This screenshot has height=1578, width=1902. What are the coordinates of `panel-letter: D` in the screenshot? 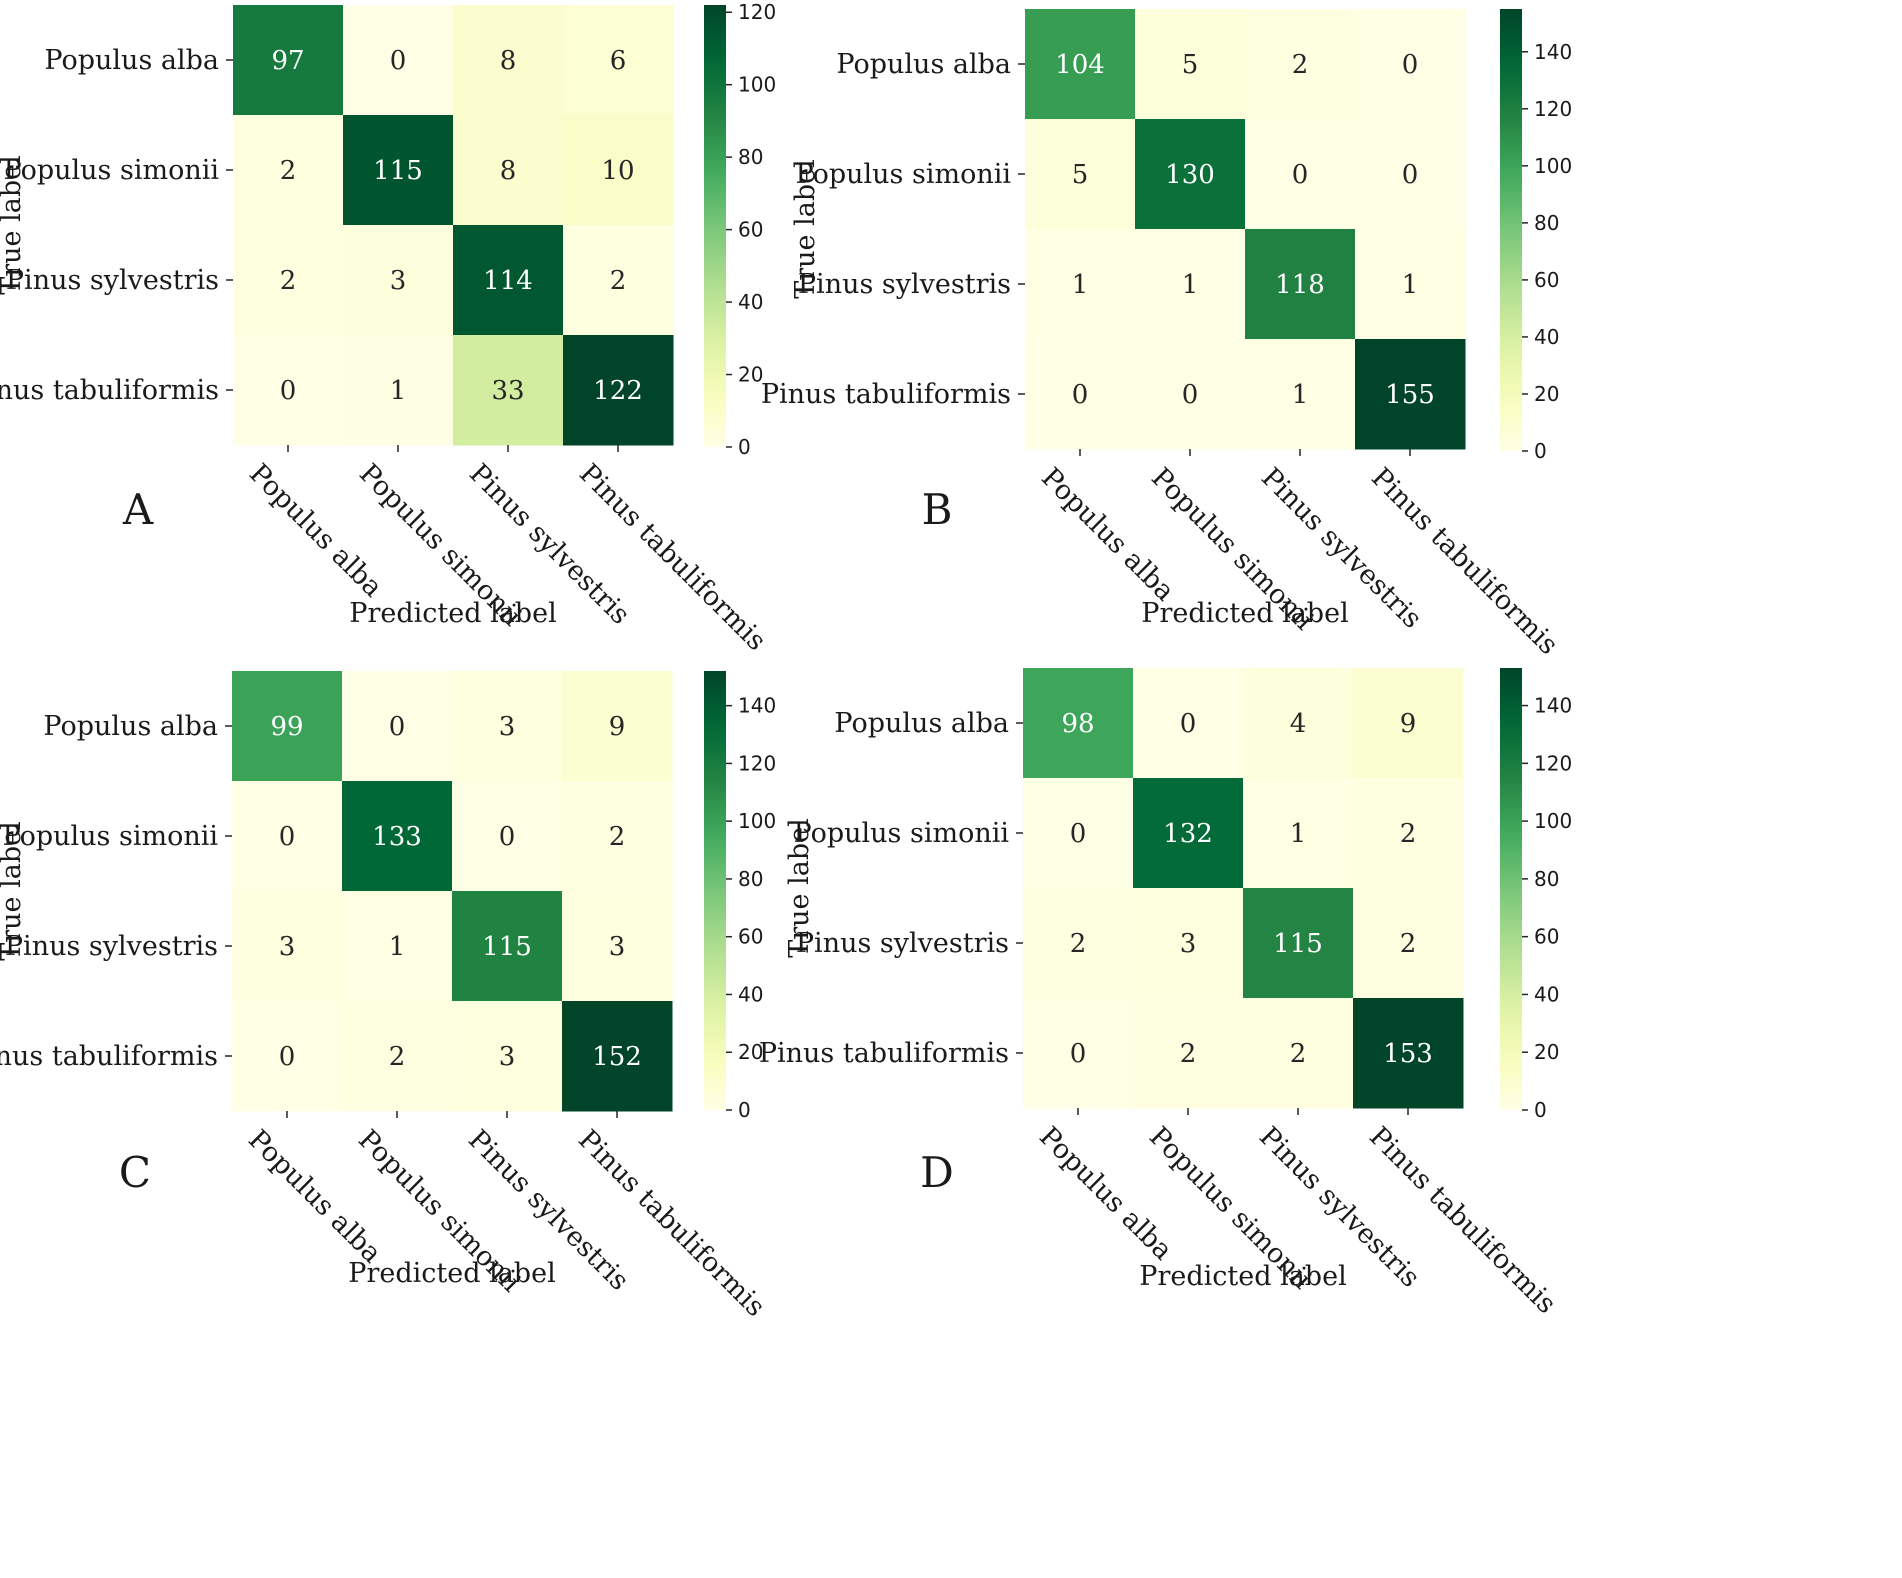 It's located at (937, 1172).